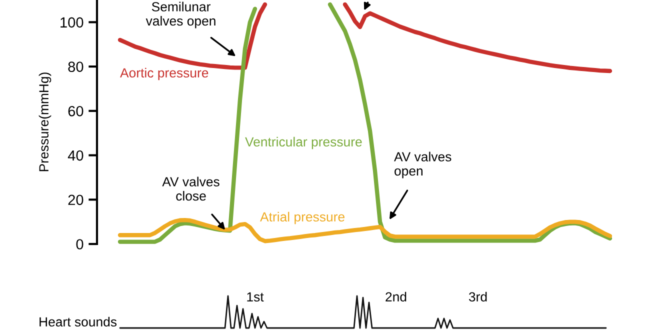 The image size is (660, 330). I want to click on y-tick-label: 80, so click(76, 67).